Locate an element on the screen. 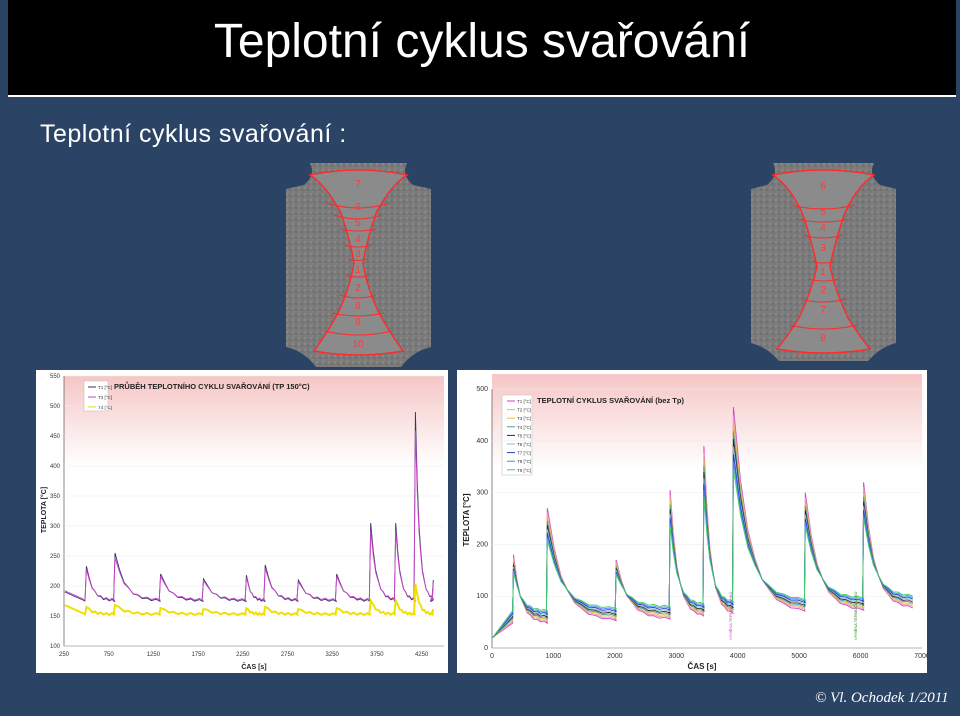 This screenshot has width=960, height=716. weld-macro-right-drawing: 6 5 4 3 1 2 7 8 is located at coordinates (823, 262).